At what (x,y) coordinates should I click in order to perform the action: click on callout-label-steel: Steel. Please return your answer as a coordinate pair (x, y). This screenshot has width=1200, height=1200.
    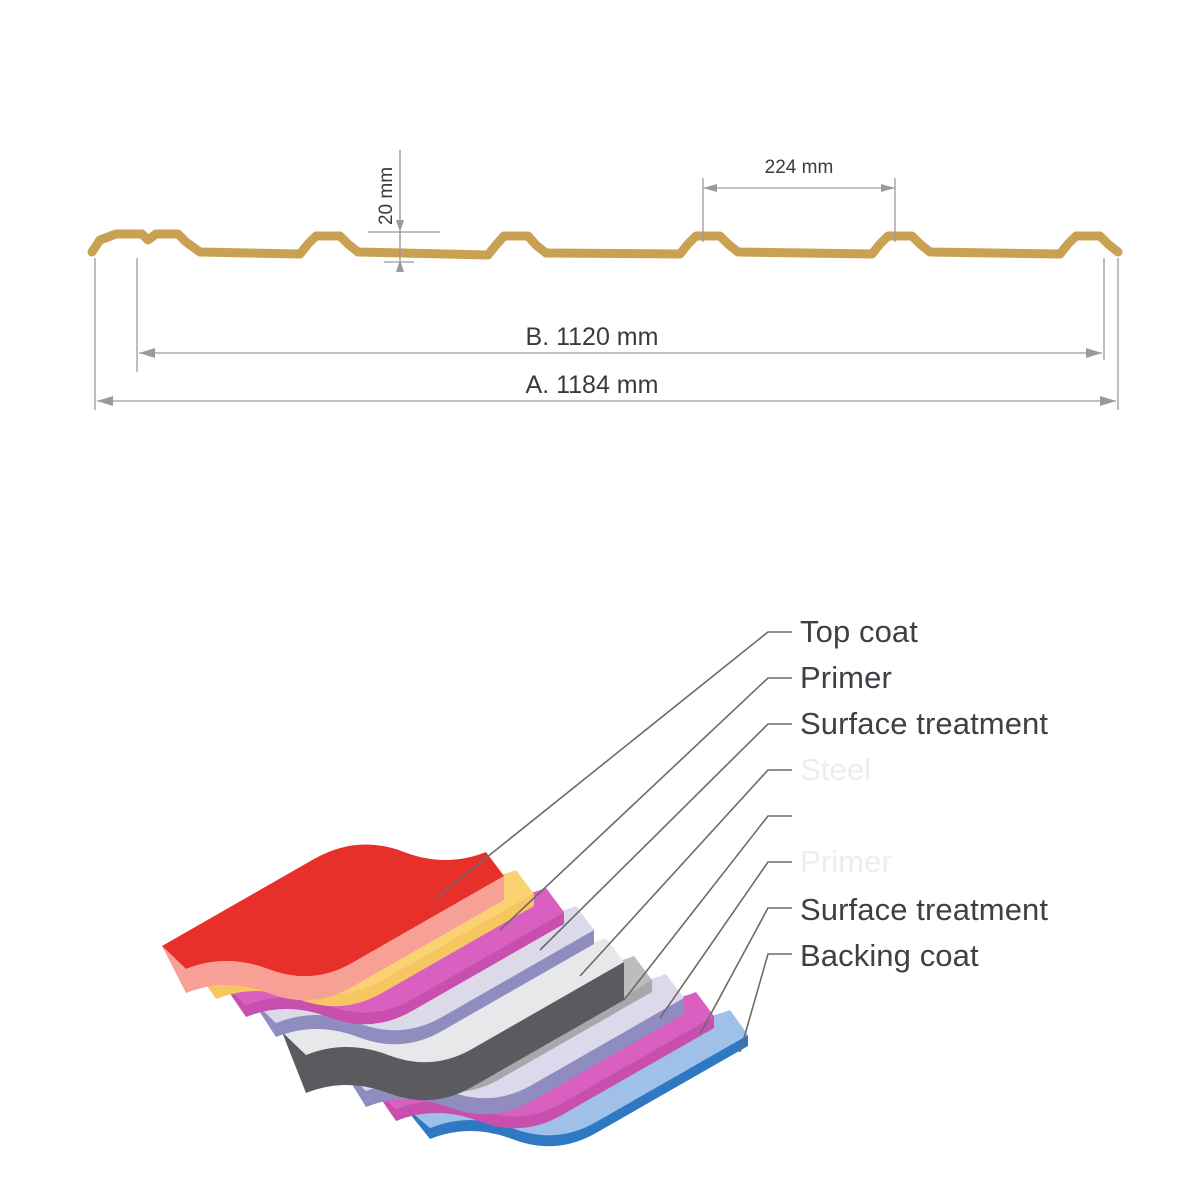
    Looking at the image, I should click on (836, 769).